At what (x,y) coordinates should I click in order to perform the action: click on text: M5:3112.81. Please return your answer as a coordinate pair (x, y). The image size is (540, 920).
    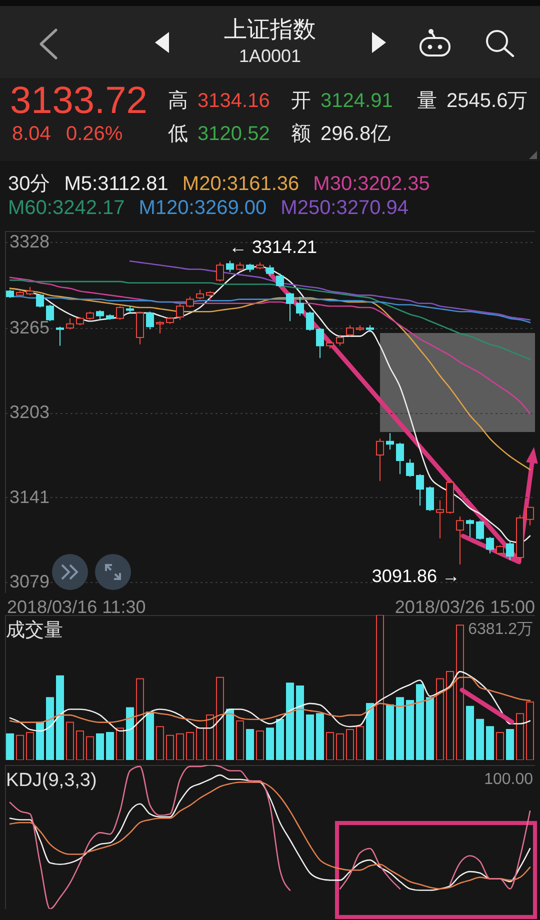
    Looking at the image, I should click on (116, 184).